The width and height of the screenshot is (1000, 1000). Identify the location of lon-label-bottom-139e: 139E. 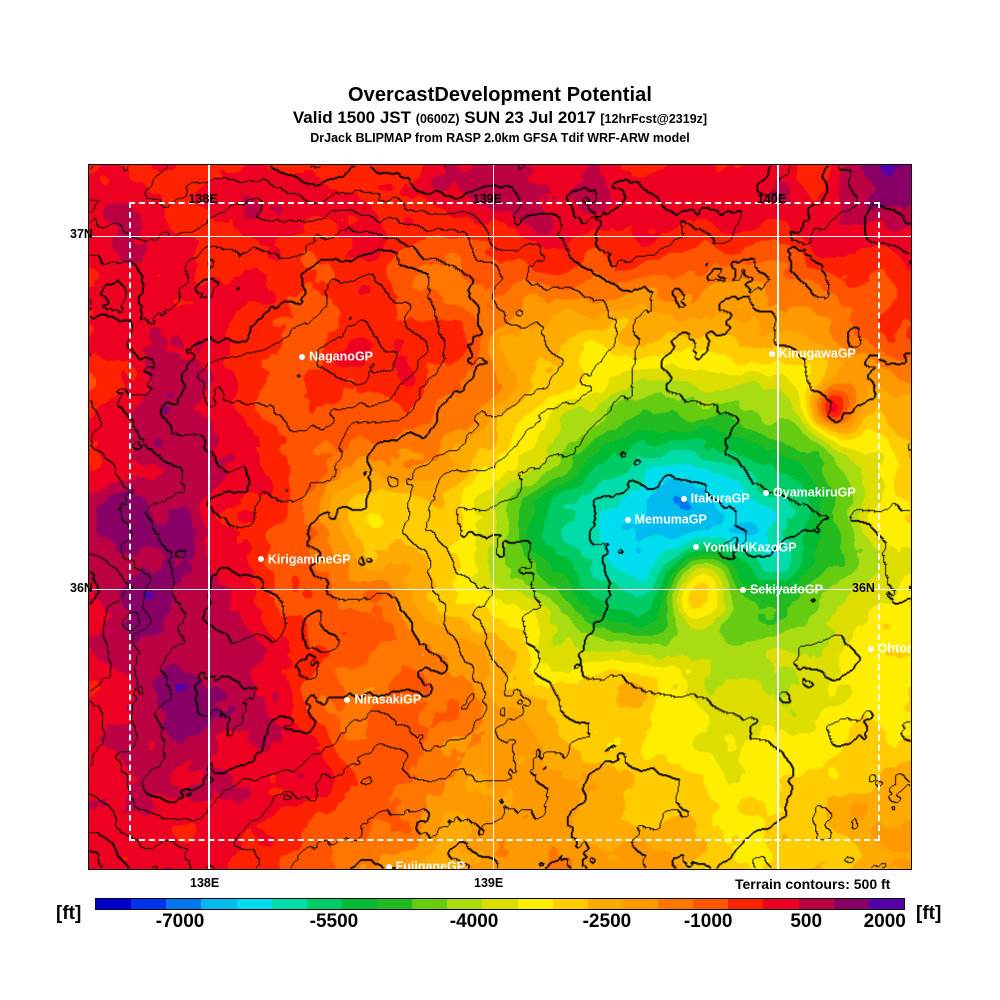
(489, 883).